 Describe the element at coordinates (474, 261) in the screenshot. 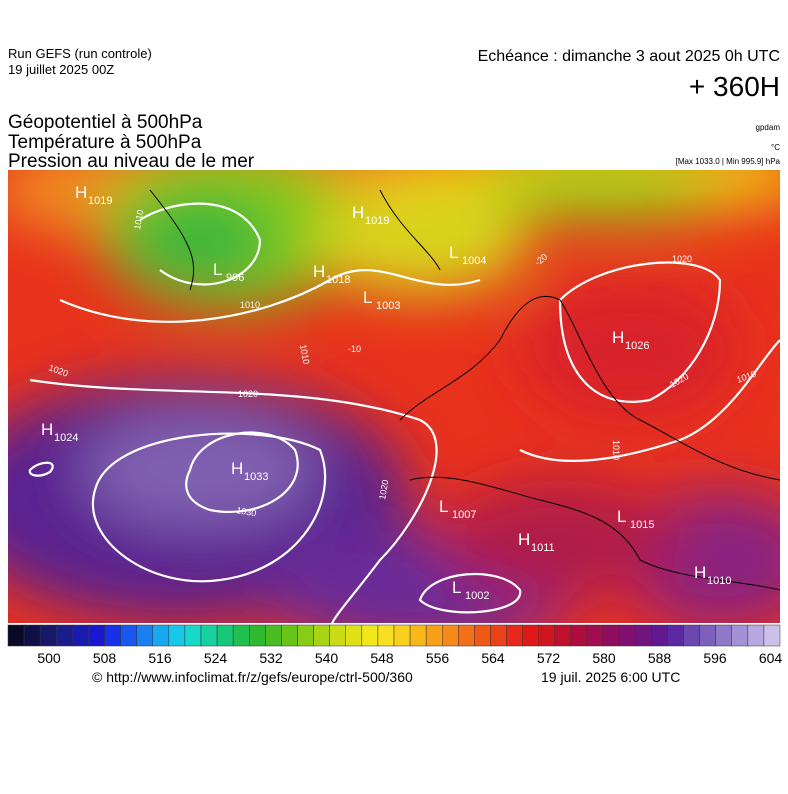

I see `pressure-center-value: 1004` at that location.